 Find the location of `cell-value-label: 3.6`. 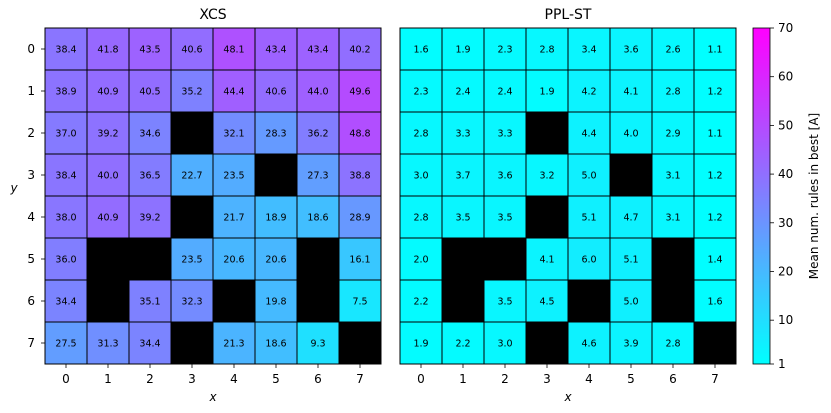

cell-value-label: 3.6 is located at coordinates (630, 50).